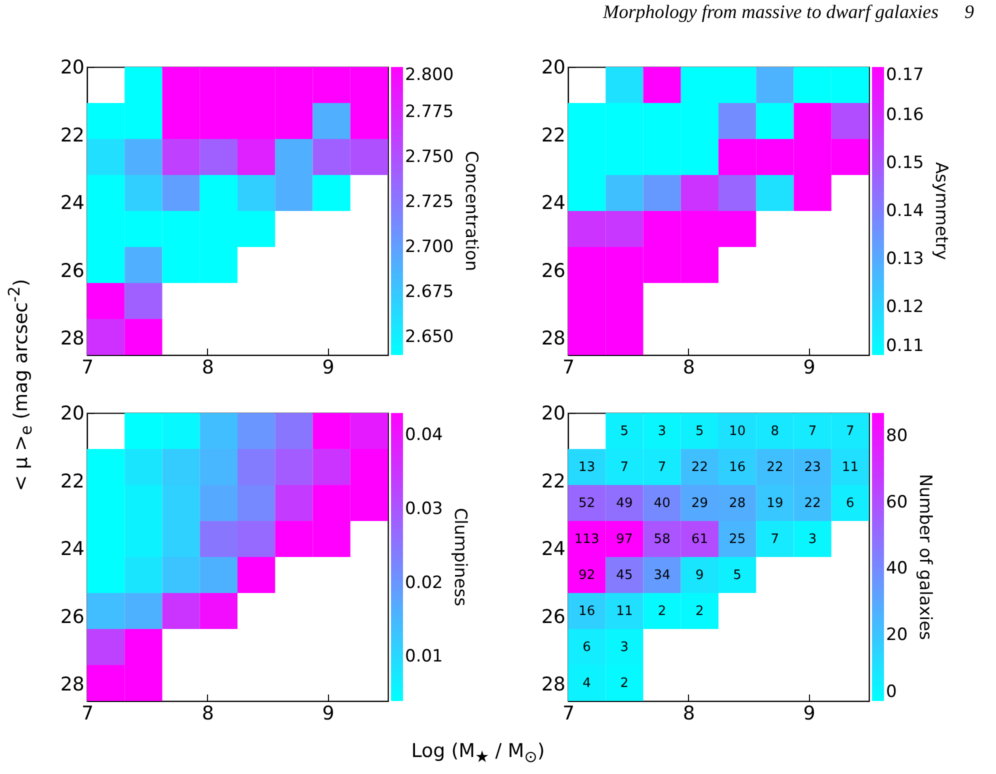 The height and width of the screenshot is (774, 996). I want to click on data-label: 45, so click(624, 575).